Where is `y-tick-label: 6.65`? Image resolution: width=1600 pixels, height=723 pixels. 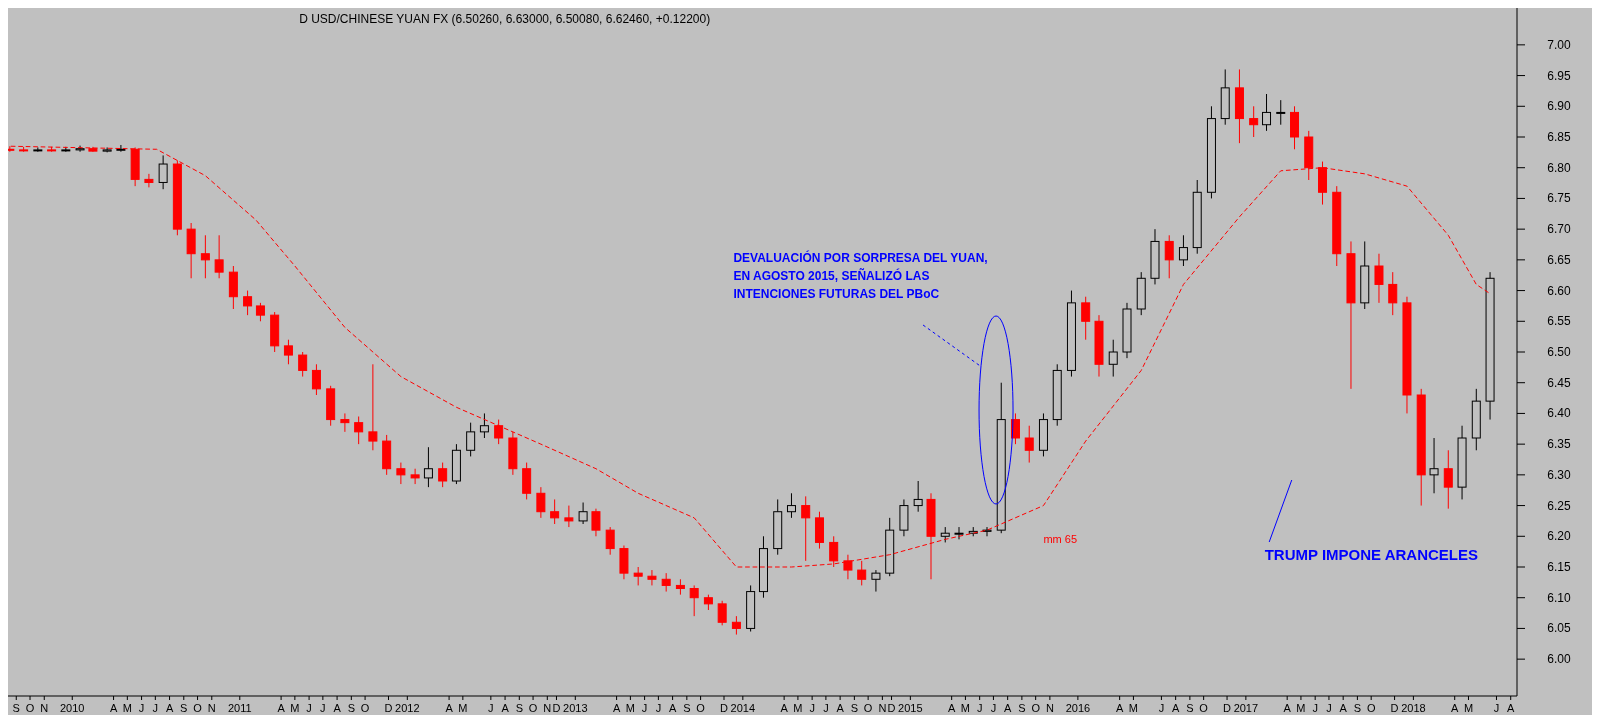 y-tick-label: 6.65 is located at coordinates (1559, 259).